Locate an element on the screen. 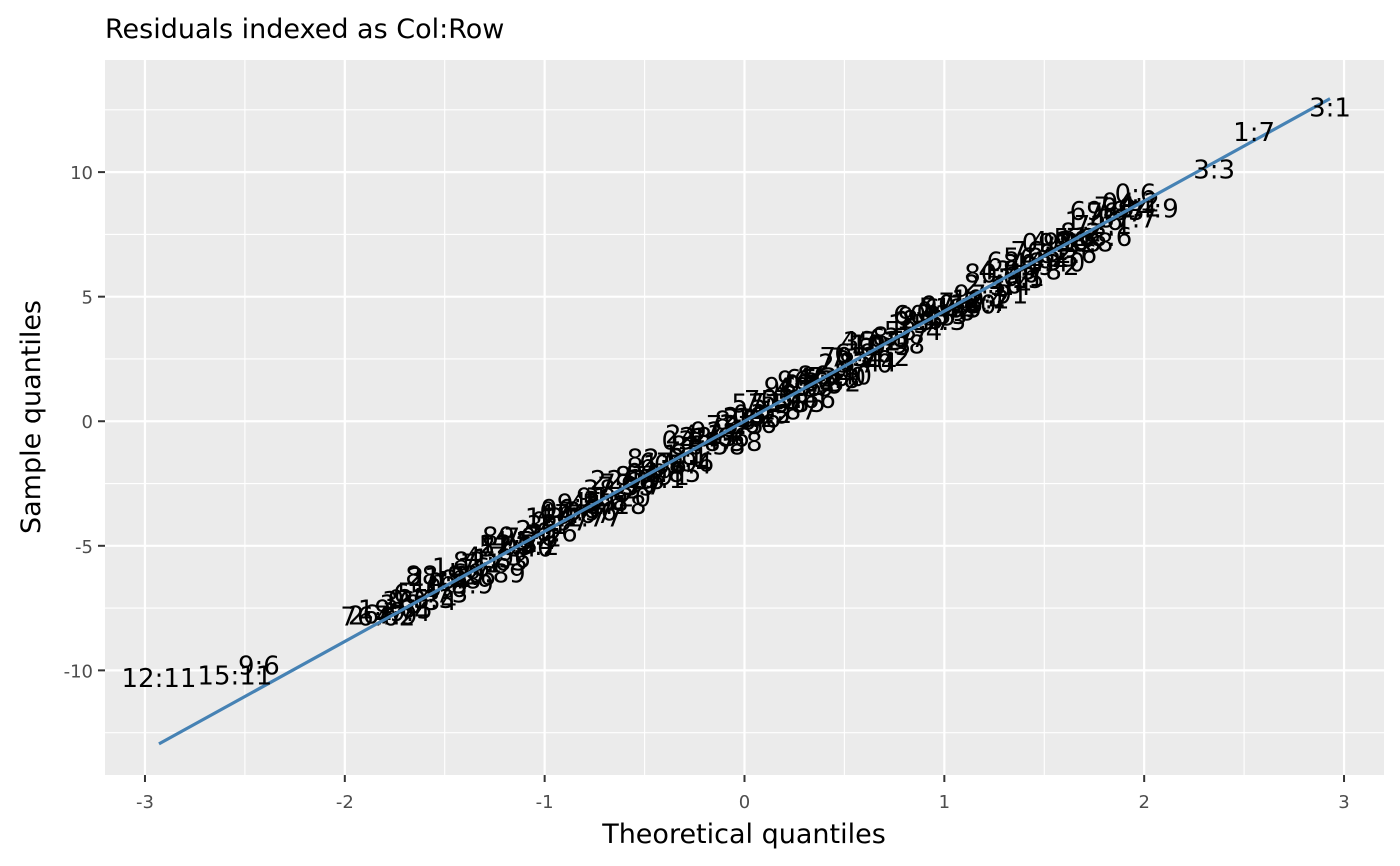  point-index-label: 9:9 is located at coordinates (473, 585).